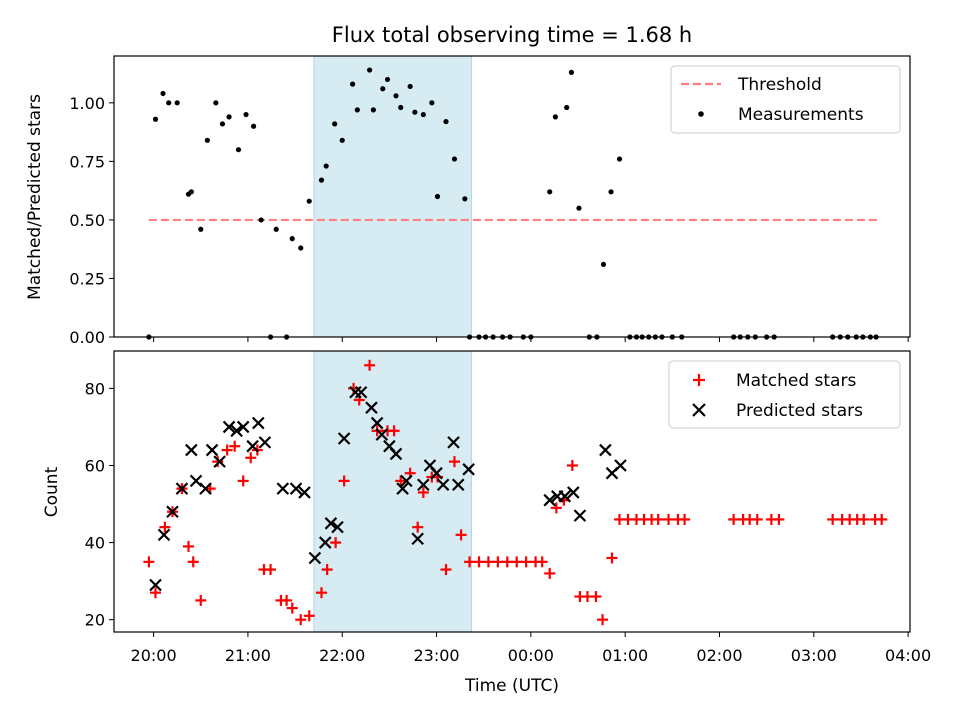 This screenshot has height=720, width=960. I want to click on top-y-tick-label: 0.25, so click(87, 278).